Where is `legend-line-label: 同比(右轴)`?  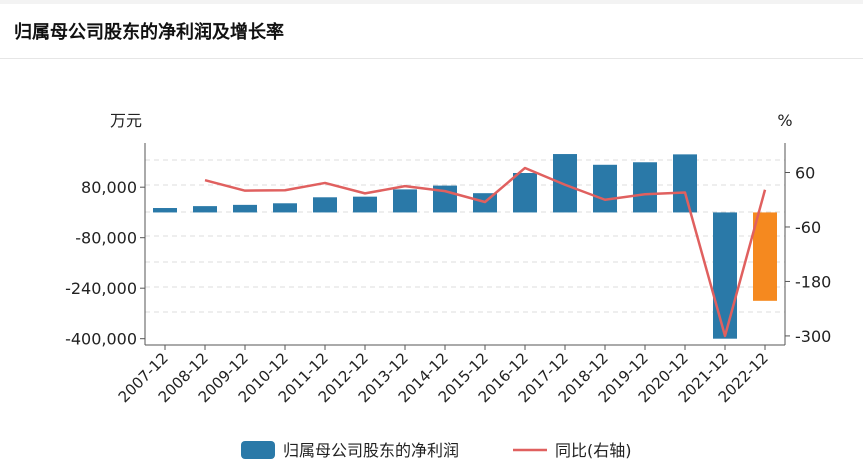
legend-line-label: 同比(右轴) is located at coordinates (593, 450).